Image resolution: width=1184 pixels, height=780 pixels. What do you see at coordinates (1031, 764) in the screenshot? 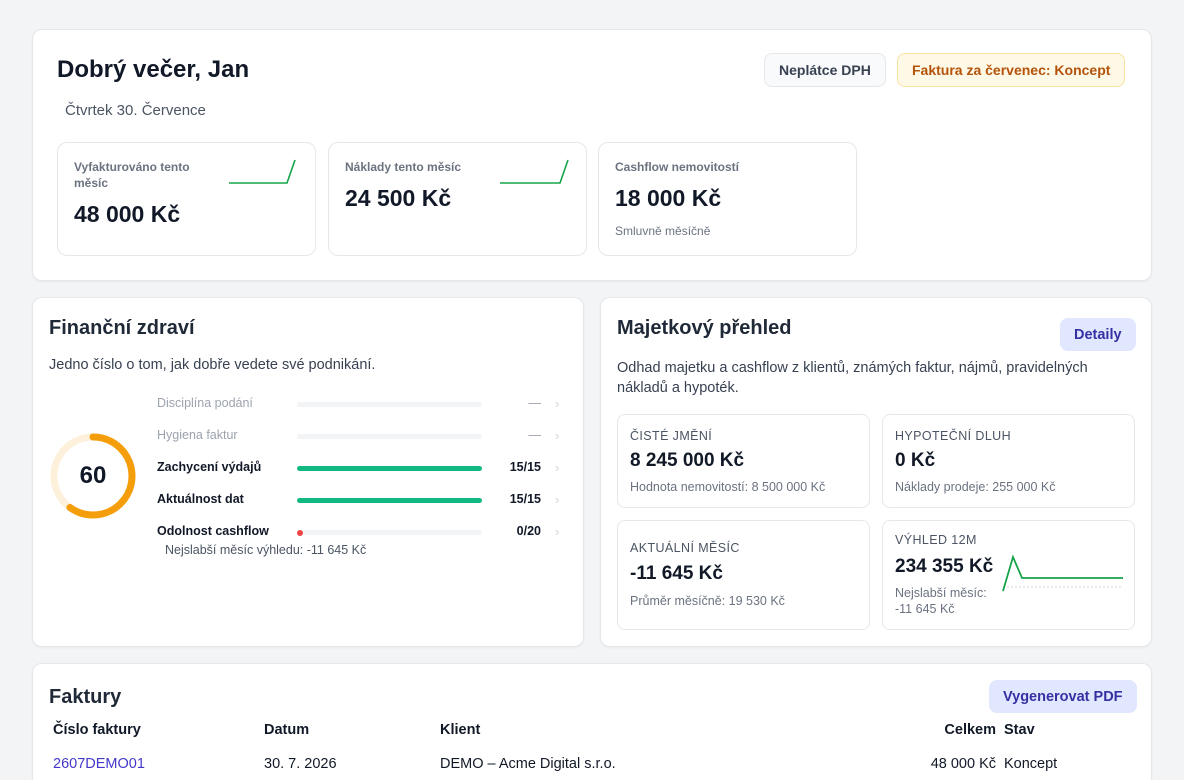
I see `invoice-status: Koncept` at bounding box center [1031, 764].